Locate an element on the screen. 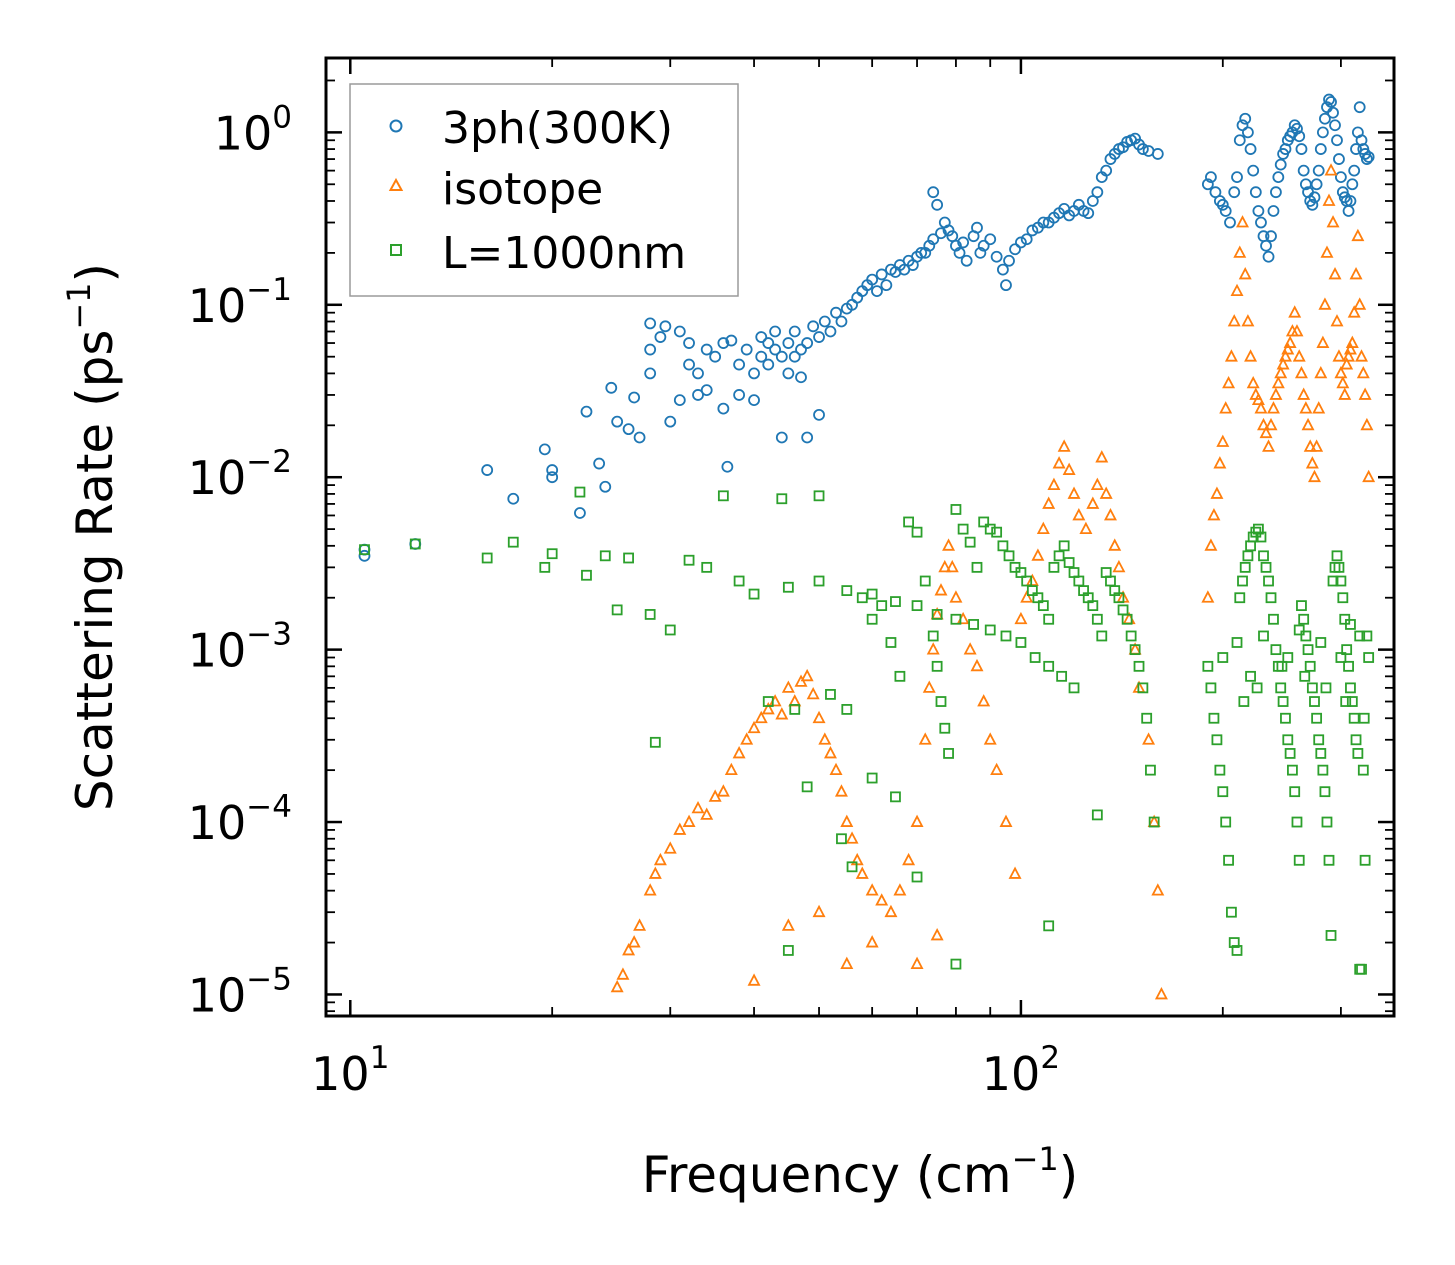 Image resolution: width=1455 pixels, height=1265 pixels. legend-entry-l1000nm: L=1000nm is located at coordinates (538, 253).